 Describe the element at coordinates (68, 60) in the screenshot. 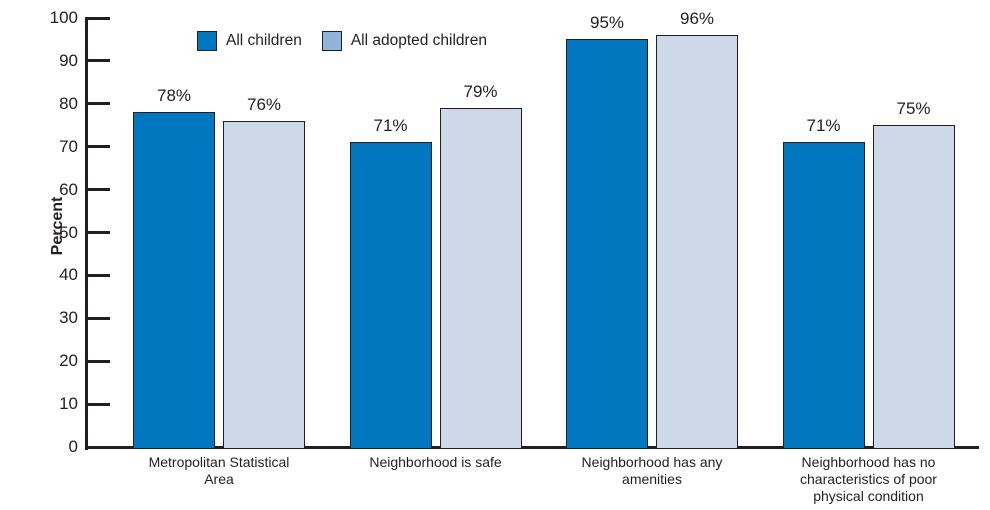

I see `y-tick-label: 90` at that location.